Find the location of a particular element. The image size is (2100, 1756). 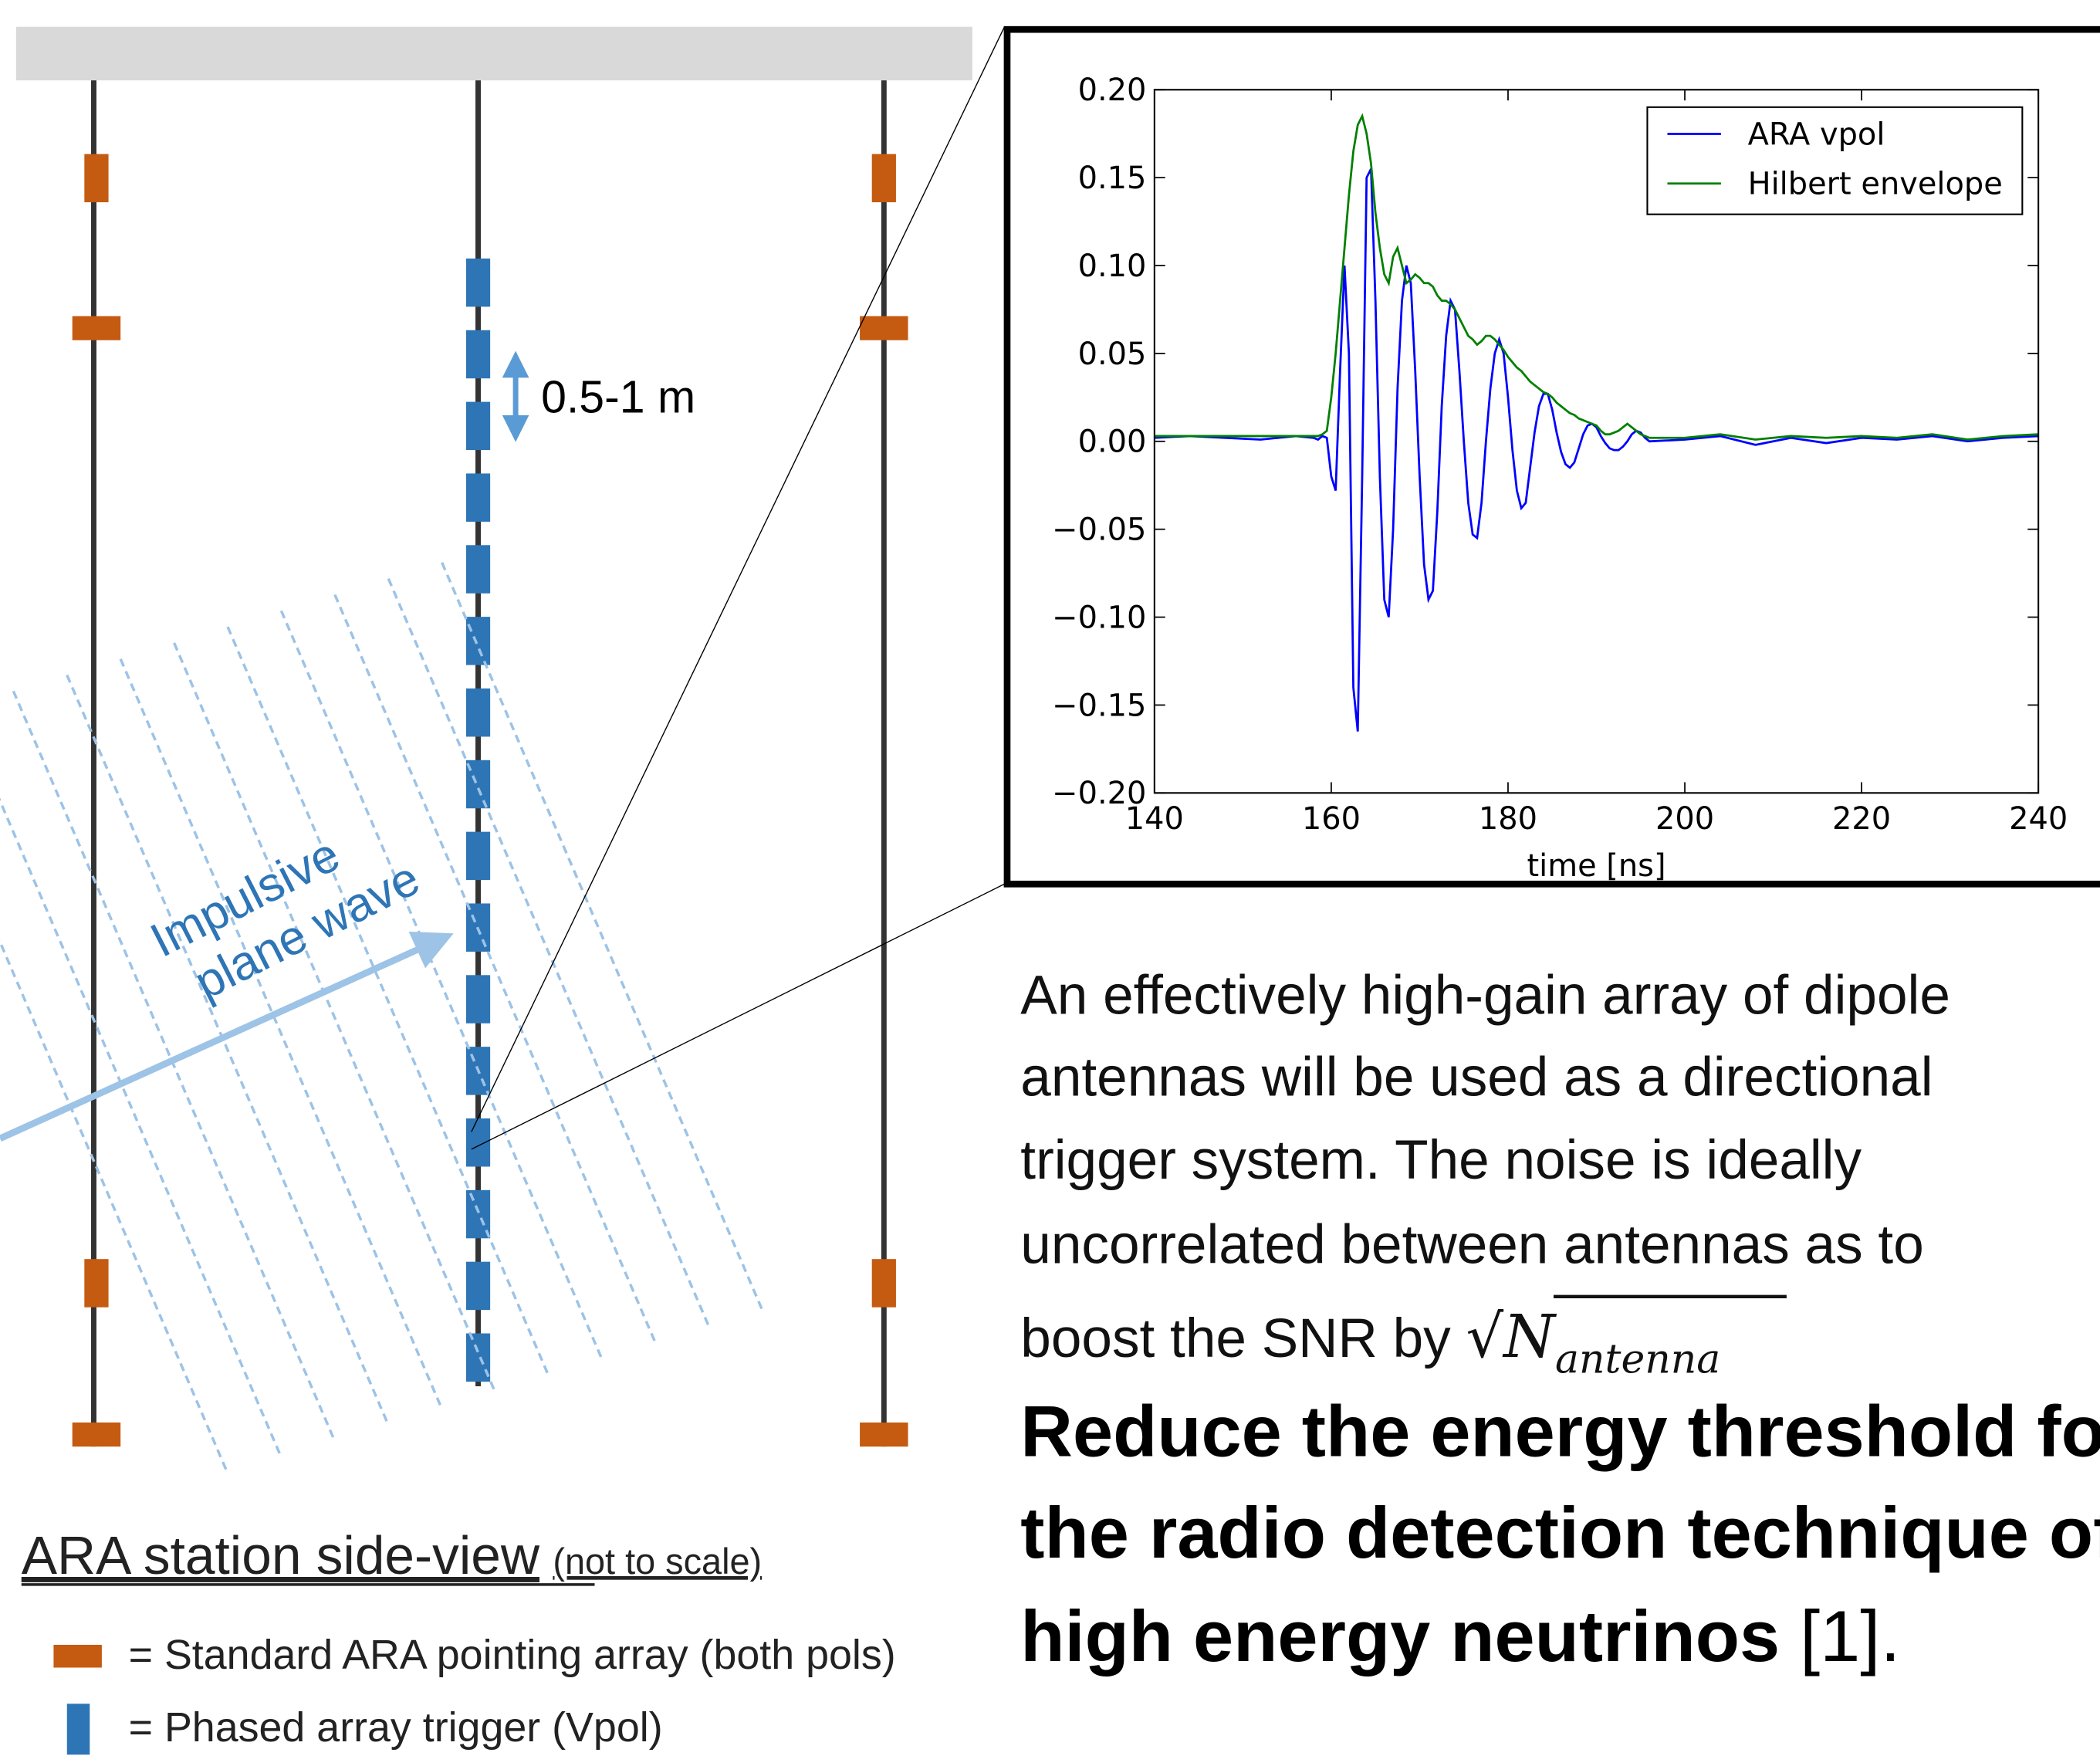

paragraph-line: An effectively high-gain array of dipole is located at coordinates (1485, 996).